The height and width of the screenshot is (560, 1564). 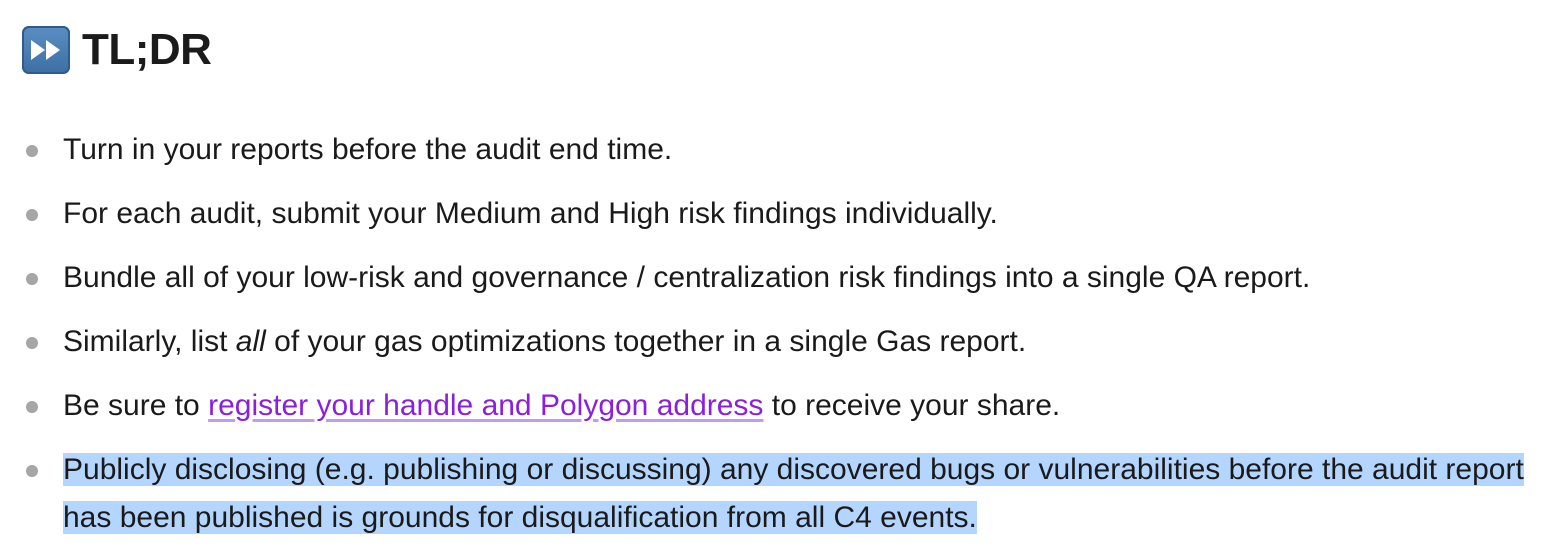 I want to click on section-heading: TL;DR, so click(x=117, y=50).